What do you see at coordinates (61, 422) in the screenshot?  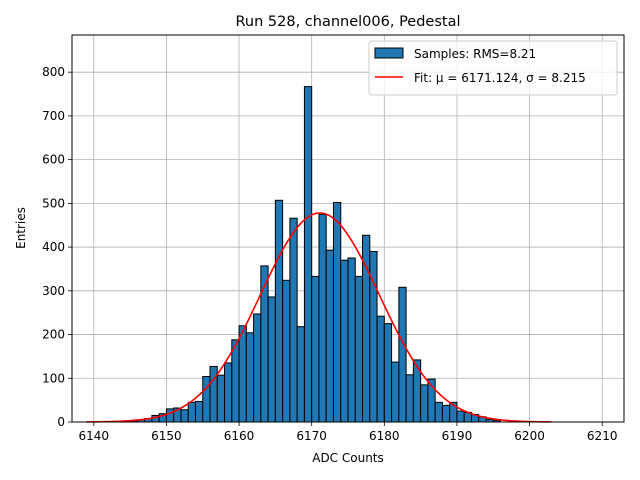 I see `y-tick-label: 0` at bounding box center [61, 422].